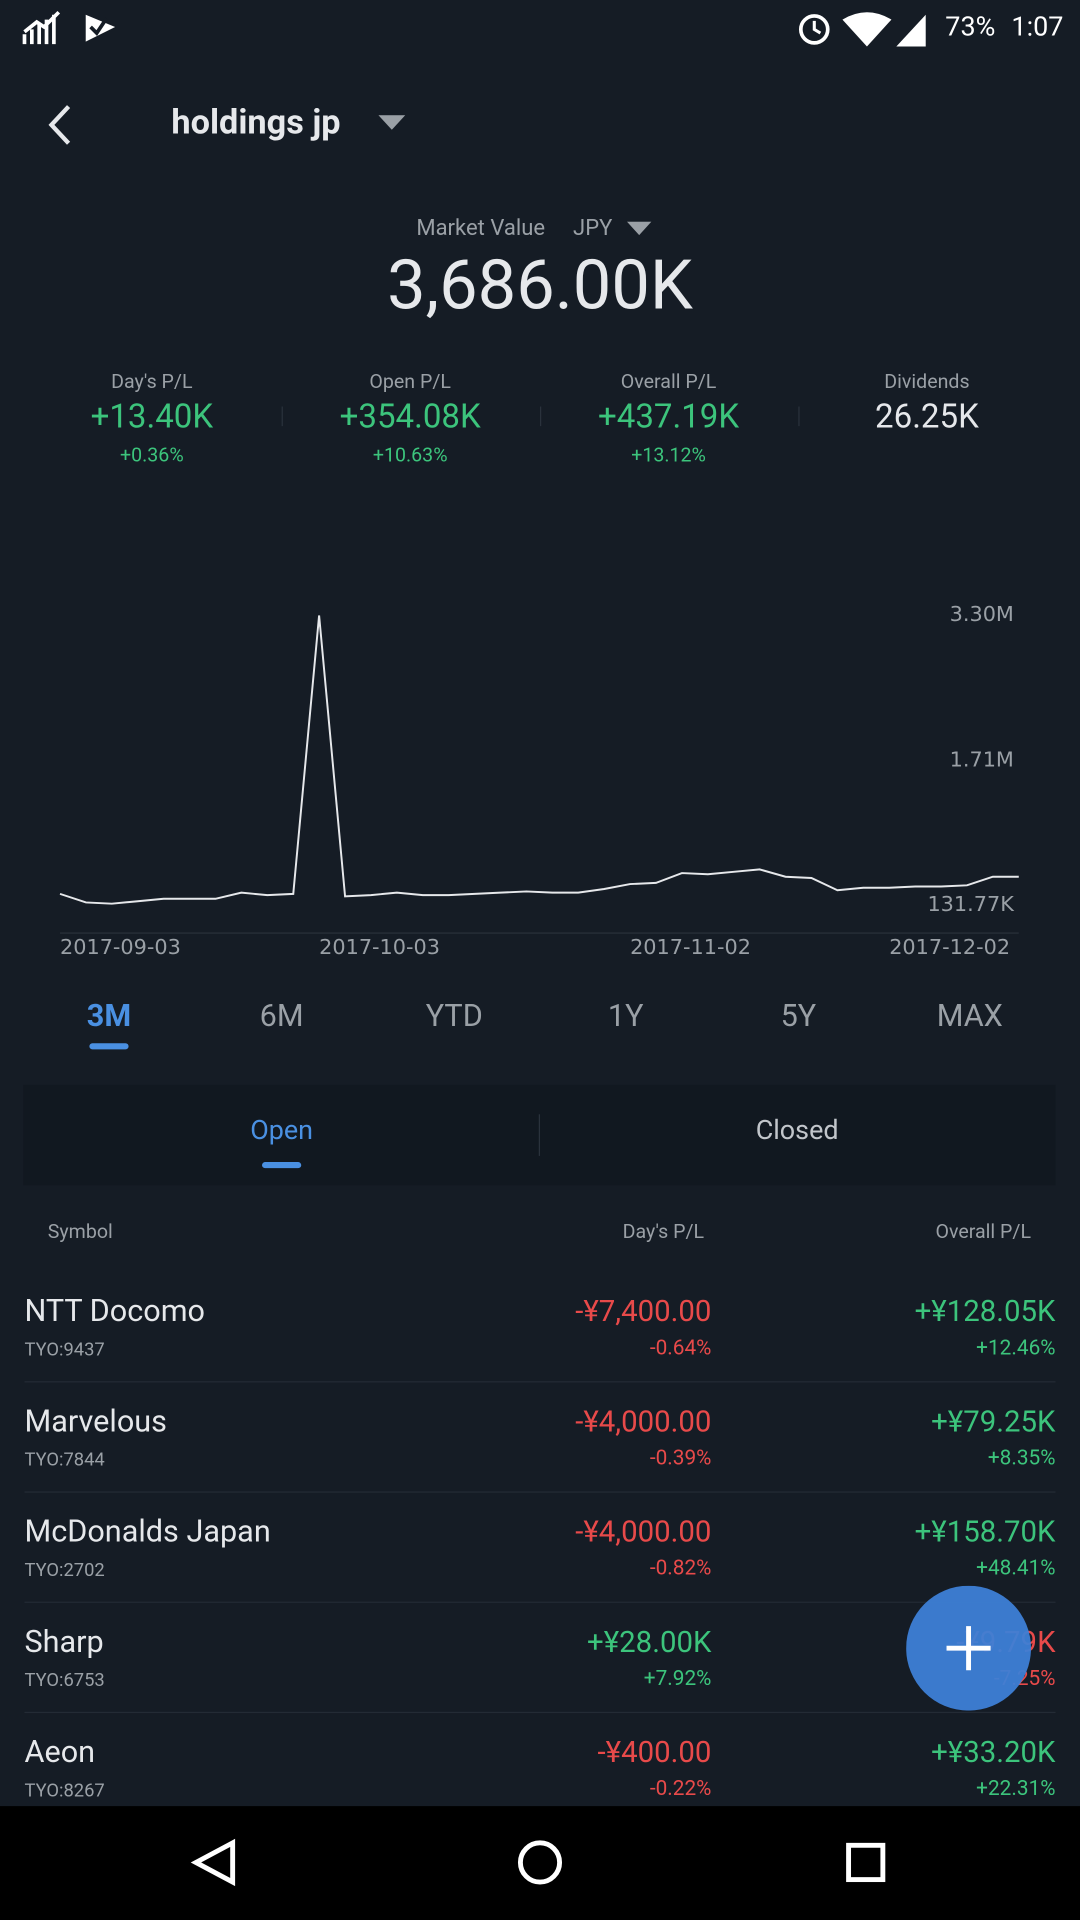 Image resolution: width=1080 pixels, height=1920 pixels. What do you see at coordinates (969, 1017) in the screenshot?
I see `range-option: MAX` at bounding box center [969, 1017].